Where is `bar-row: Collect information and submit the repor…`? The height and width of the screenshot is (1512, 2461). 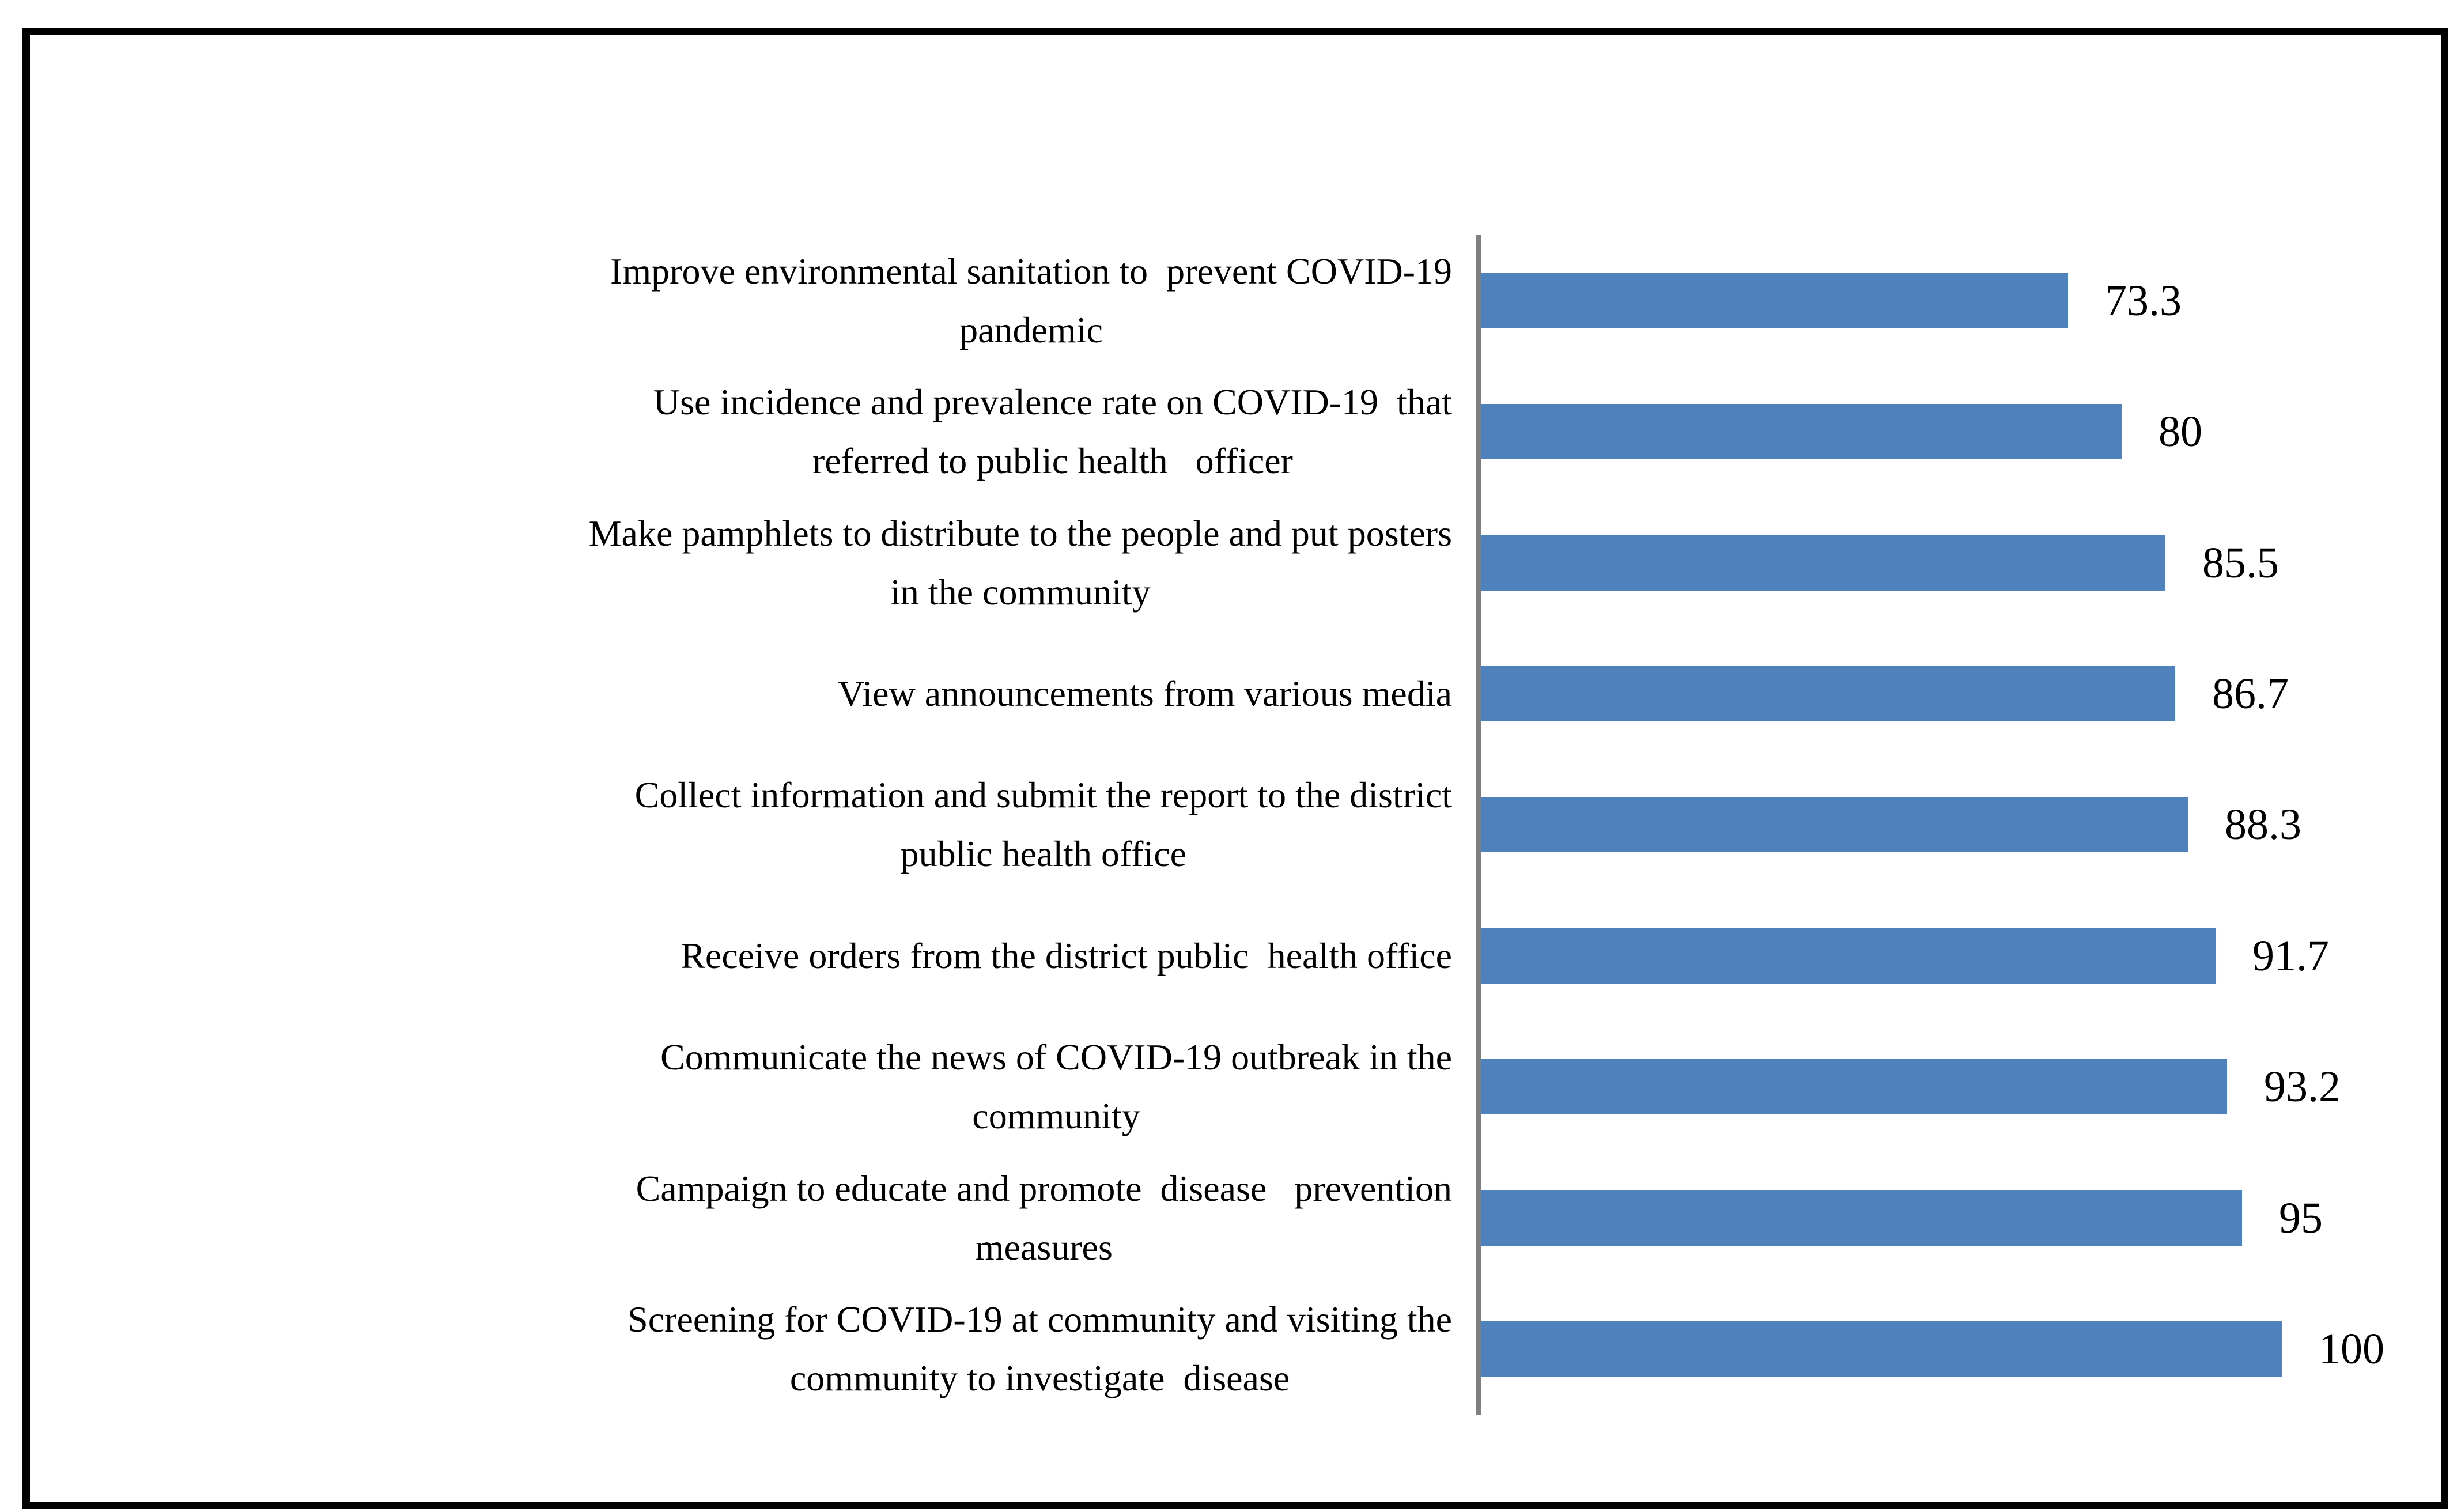 bar-row: Collect information and submit the repor… is located at coordinates (1325, 824).